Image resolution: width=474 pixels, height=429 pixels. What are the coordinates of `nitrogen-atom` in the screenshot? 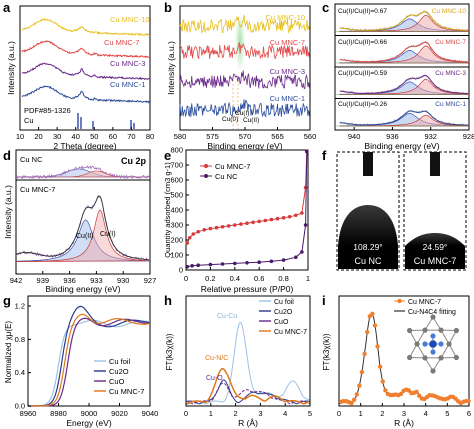 It's located at (433, 336).